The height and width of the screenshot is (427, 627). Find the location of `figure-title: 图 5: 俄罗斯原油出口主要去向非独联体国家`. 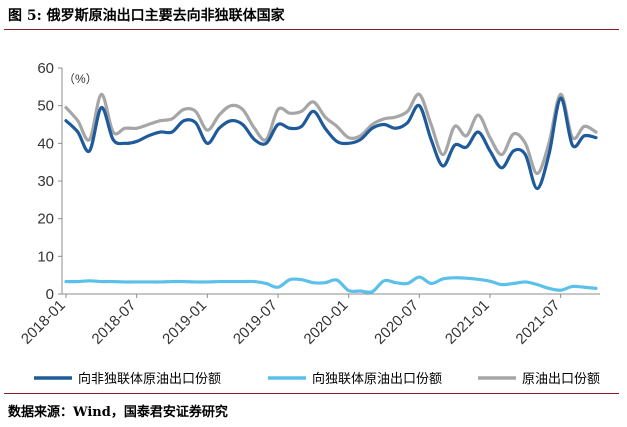

figure-title: 图 5: 俄罗斯原油出口主要去向非独联体国家 is located at coordinates (146, 16).